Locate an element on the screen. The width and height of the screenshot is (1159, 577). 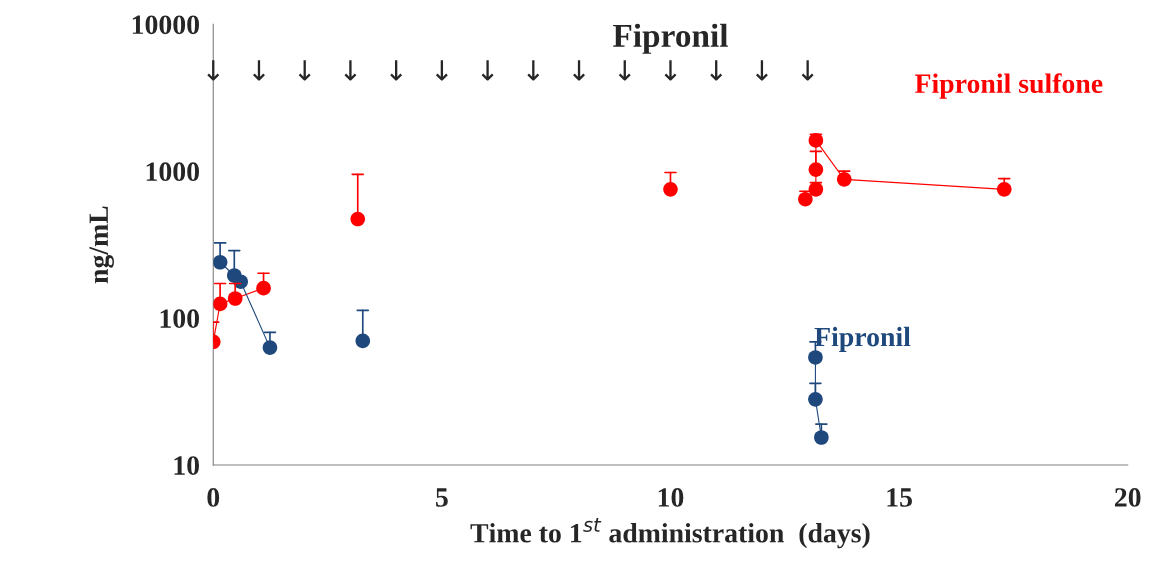
x-tick-label: 20 is located at coordinates (1127, 497).